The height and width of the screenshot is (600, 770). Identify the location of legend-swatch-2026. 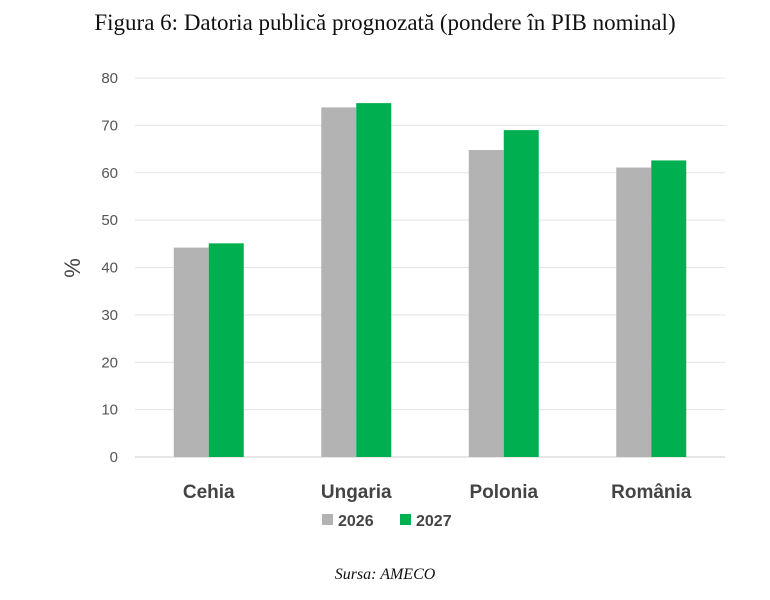
(327, 519).